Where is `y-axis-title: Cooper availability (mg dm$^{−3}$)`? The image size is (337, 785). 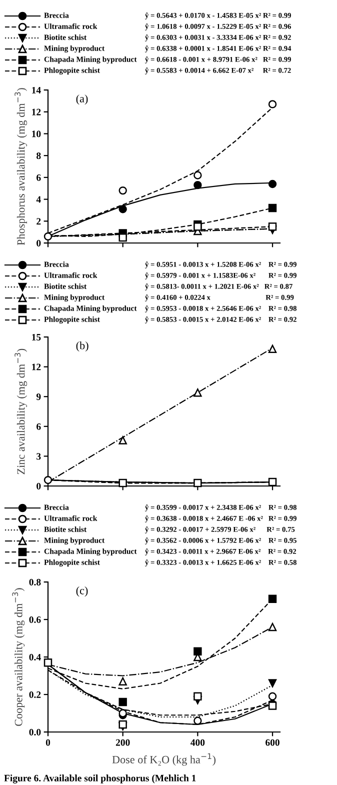
y-axis-title: Cooper availability (mg dm$^{−3}$) is located at coordinates (18, 657).